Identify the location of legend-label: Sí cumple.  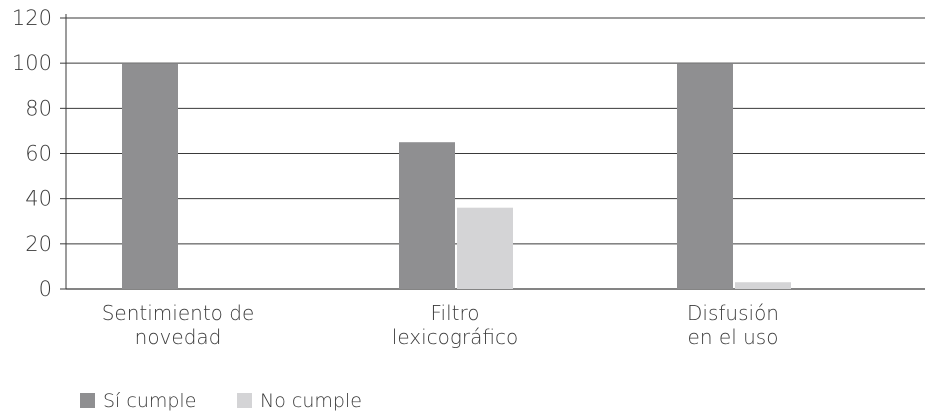
(149, 401).